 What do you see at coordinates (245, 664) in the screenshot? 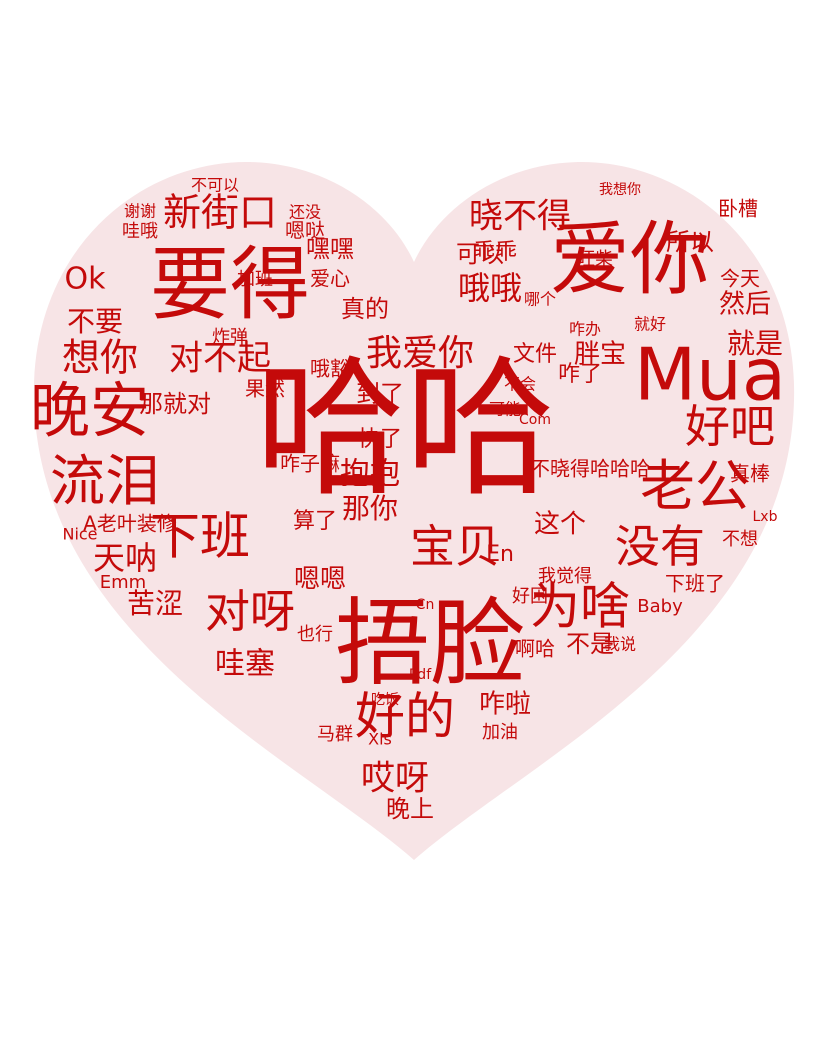
I see `cloud-word: 哇塞` at bounding box center [245, 664].